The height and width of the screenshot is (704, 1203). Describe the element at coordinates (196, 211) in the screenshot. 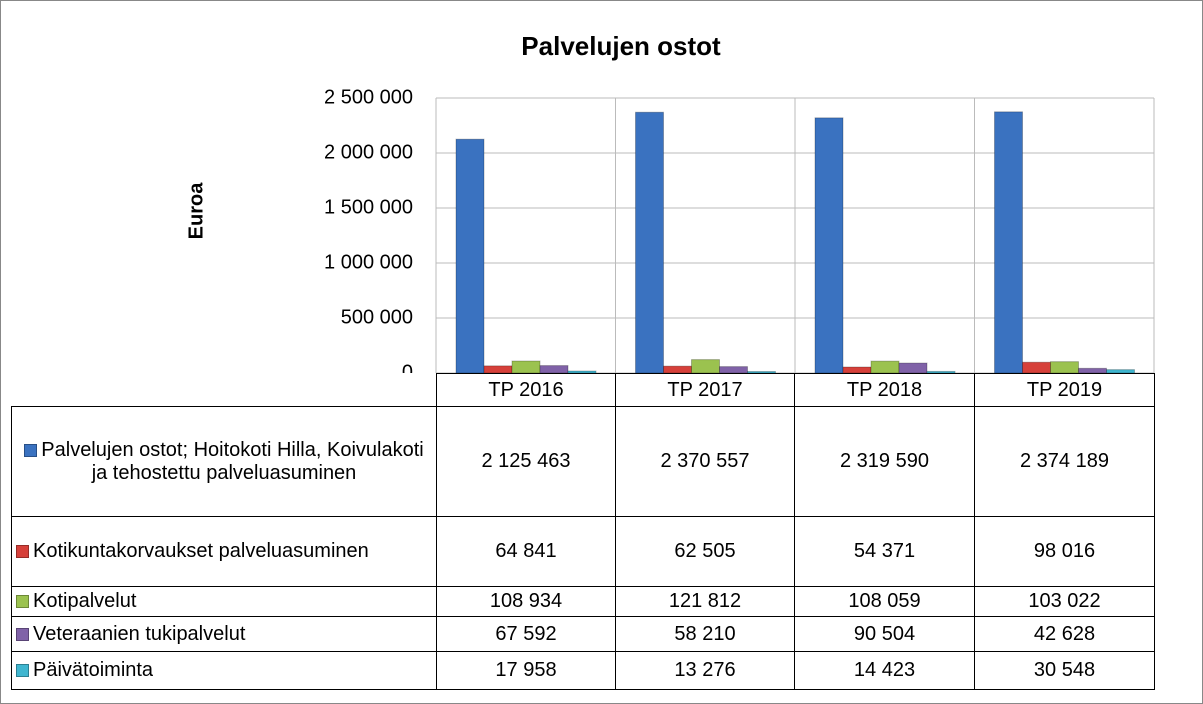

I see `y-axis-label: Euroa` at that location.